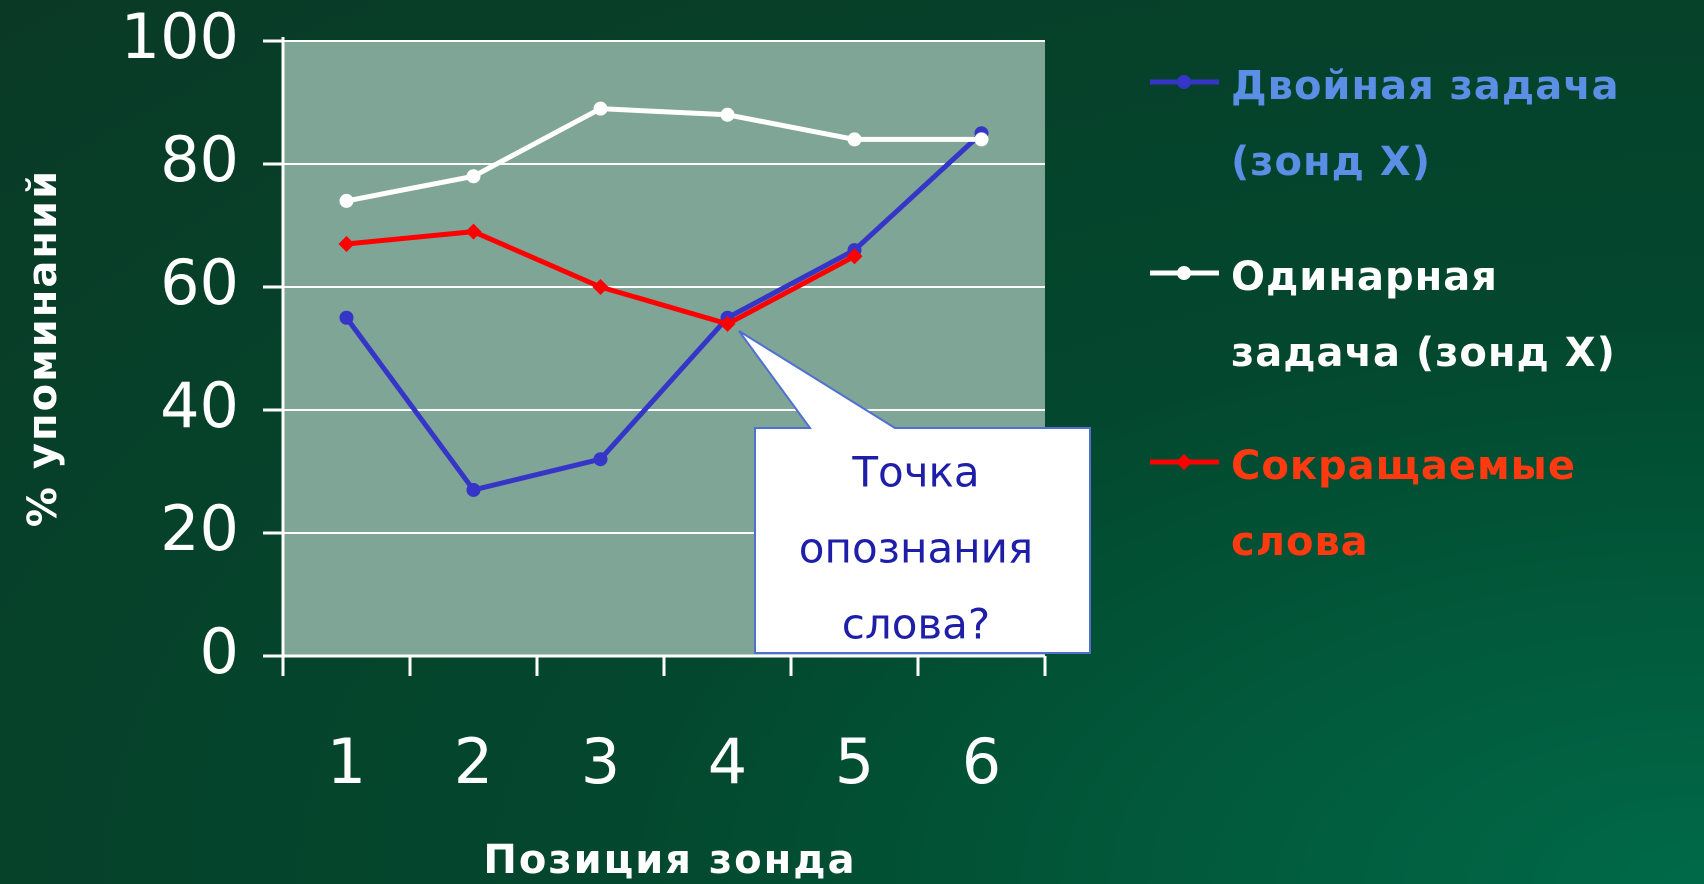 The height and width of the screenshot is (884, 1704). I want to click on x-tick-label: 2, so click(473, 761).